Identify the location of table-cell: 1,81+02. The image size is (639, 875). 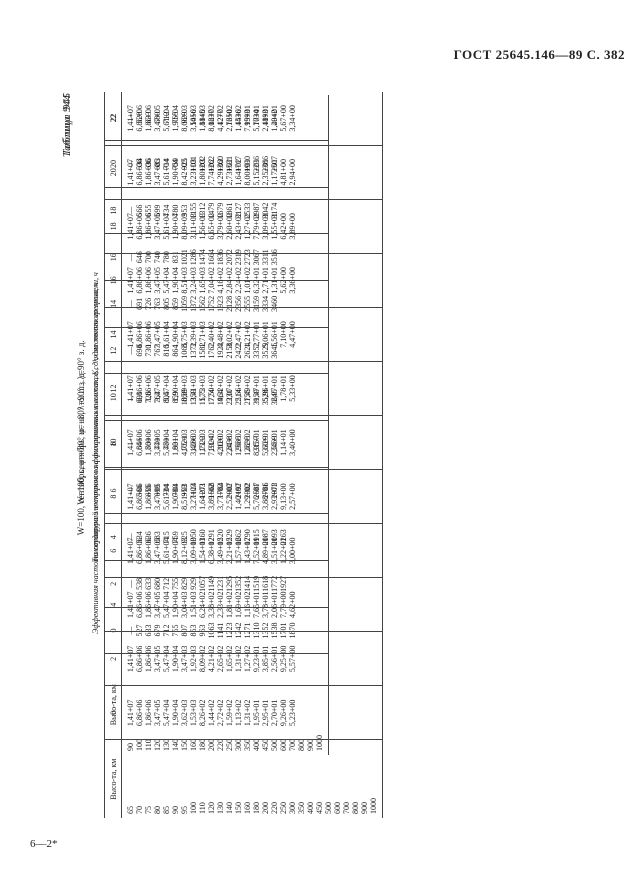
(229, 605).